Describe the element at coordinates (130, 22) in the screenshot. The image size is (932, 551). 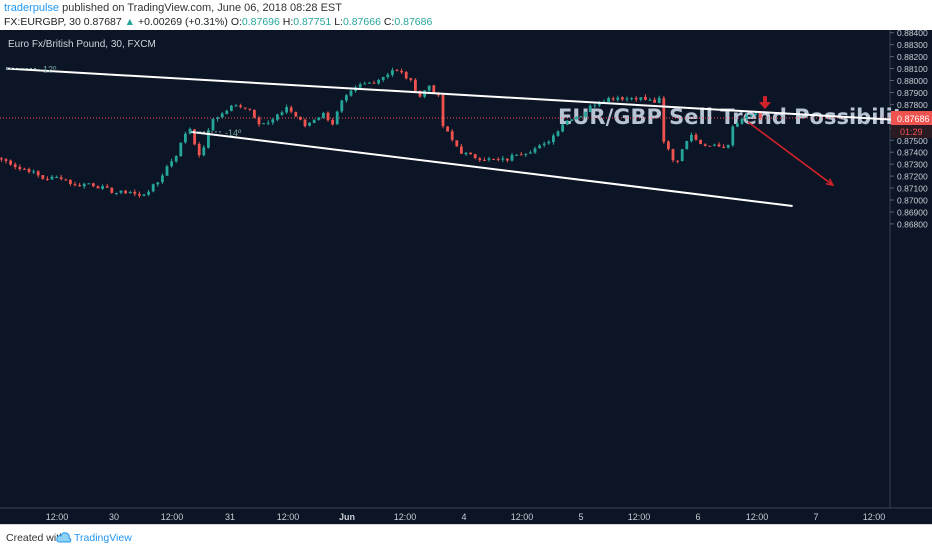
I see `up-triangle-icon: ▲` at that location.